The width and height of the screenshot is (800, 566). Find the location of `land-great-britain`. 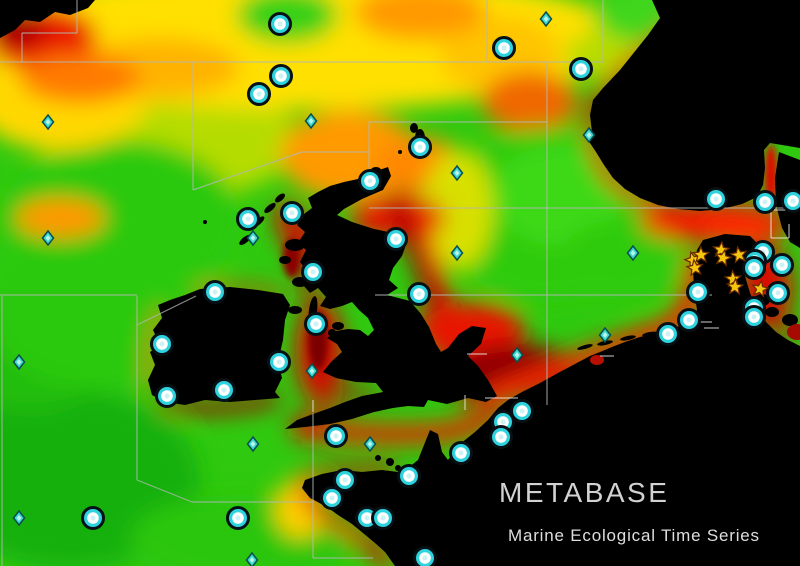

land-great-britain is located at coordinates (391, 298).